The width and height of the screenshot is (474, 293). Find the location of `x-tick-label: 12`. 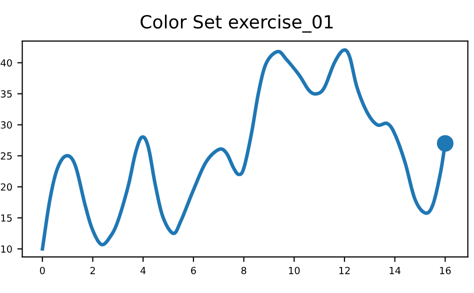

x-tick-label: 12 is located at coordinates (344, 270).